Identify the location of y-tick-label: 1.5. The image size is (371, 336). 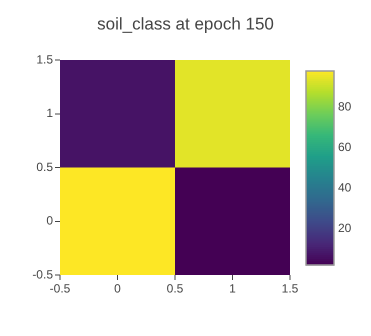
(45, 59).